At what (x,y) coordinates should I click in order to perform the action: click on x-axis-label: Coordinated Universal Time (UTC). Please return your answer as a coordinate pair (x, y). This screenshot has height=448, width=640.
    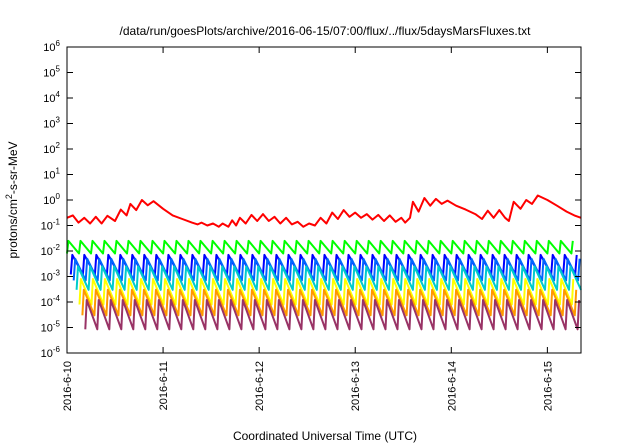
    Looking at the image, I should click on (325, 436).